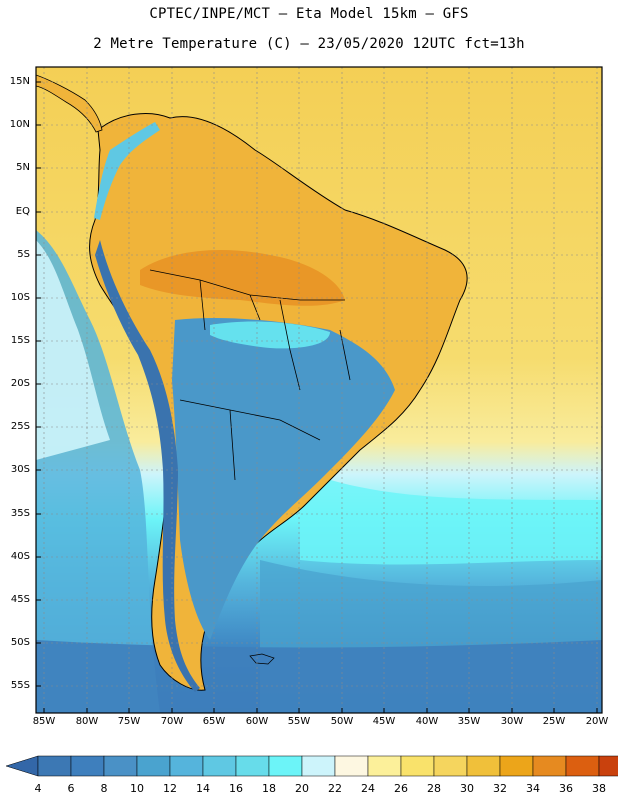  What do you see at coordinates (434, 788) in the screenshot?
I see `colorbar-label: 28` at bounding box center [434, 788].